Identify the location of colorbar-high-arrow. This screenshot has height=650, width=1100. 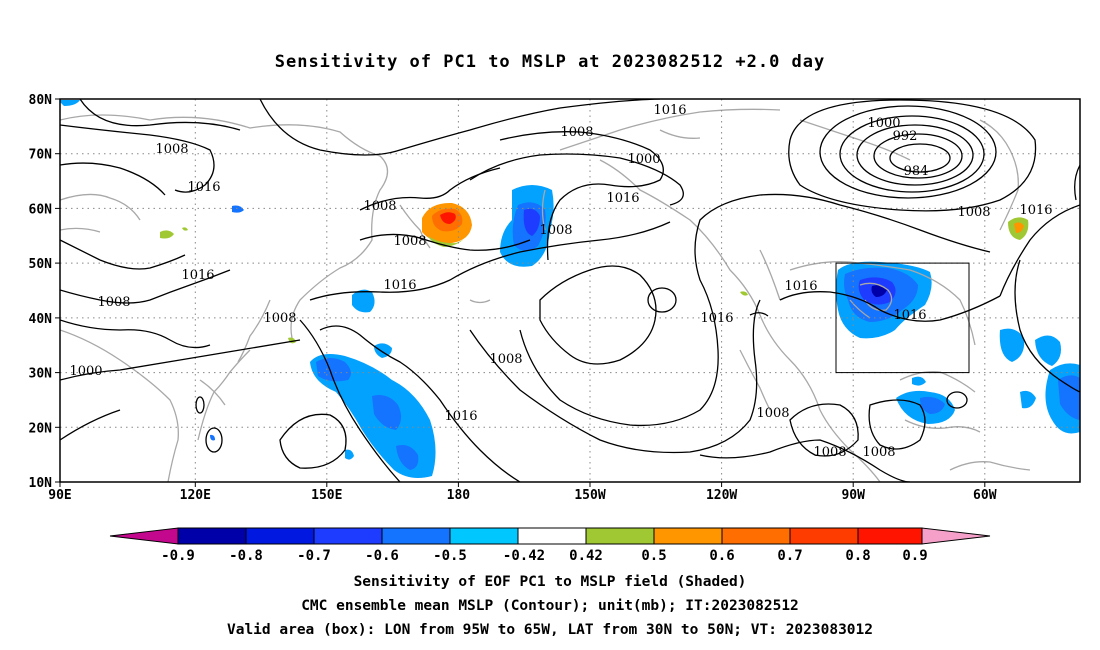
(956, 536).